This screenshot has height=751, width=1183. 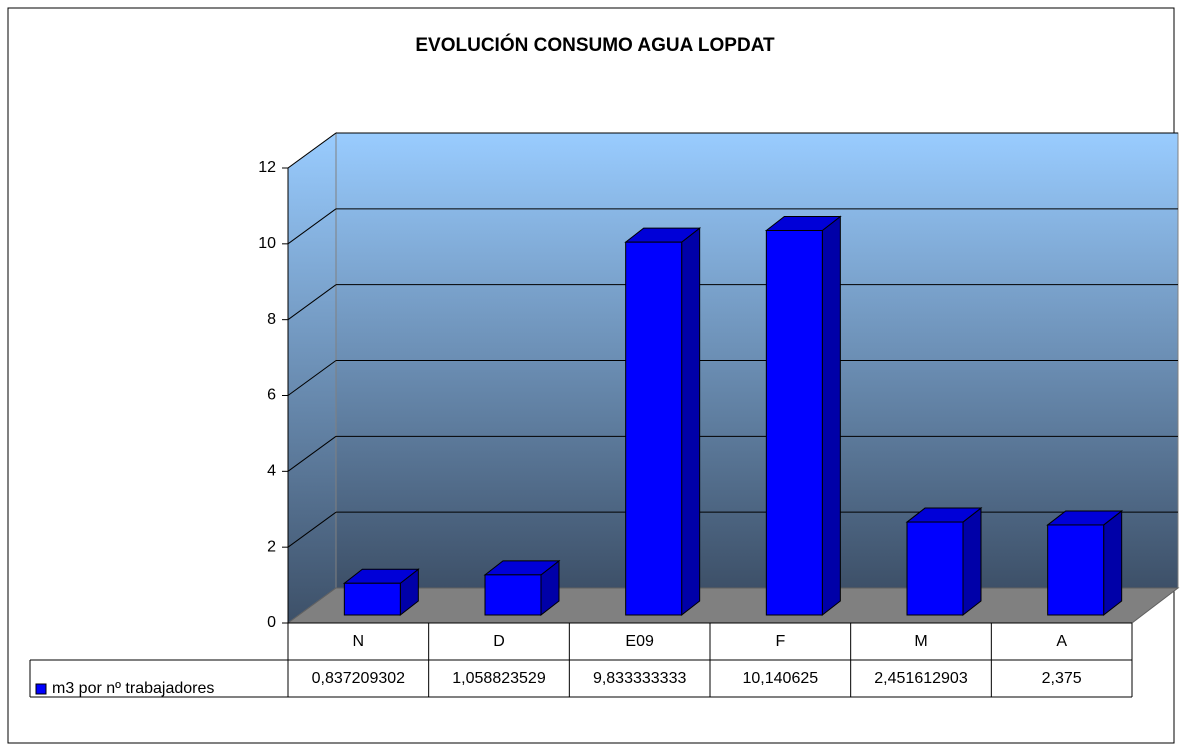 I want to click on data-table, so click(x=581, y=660).